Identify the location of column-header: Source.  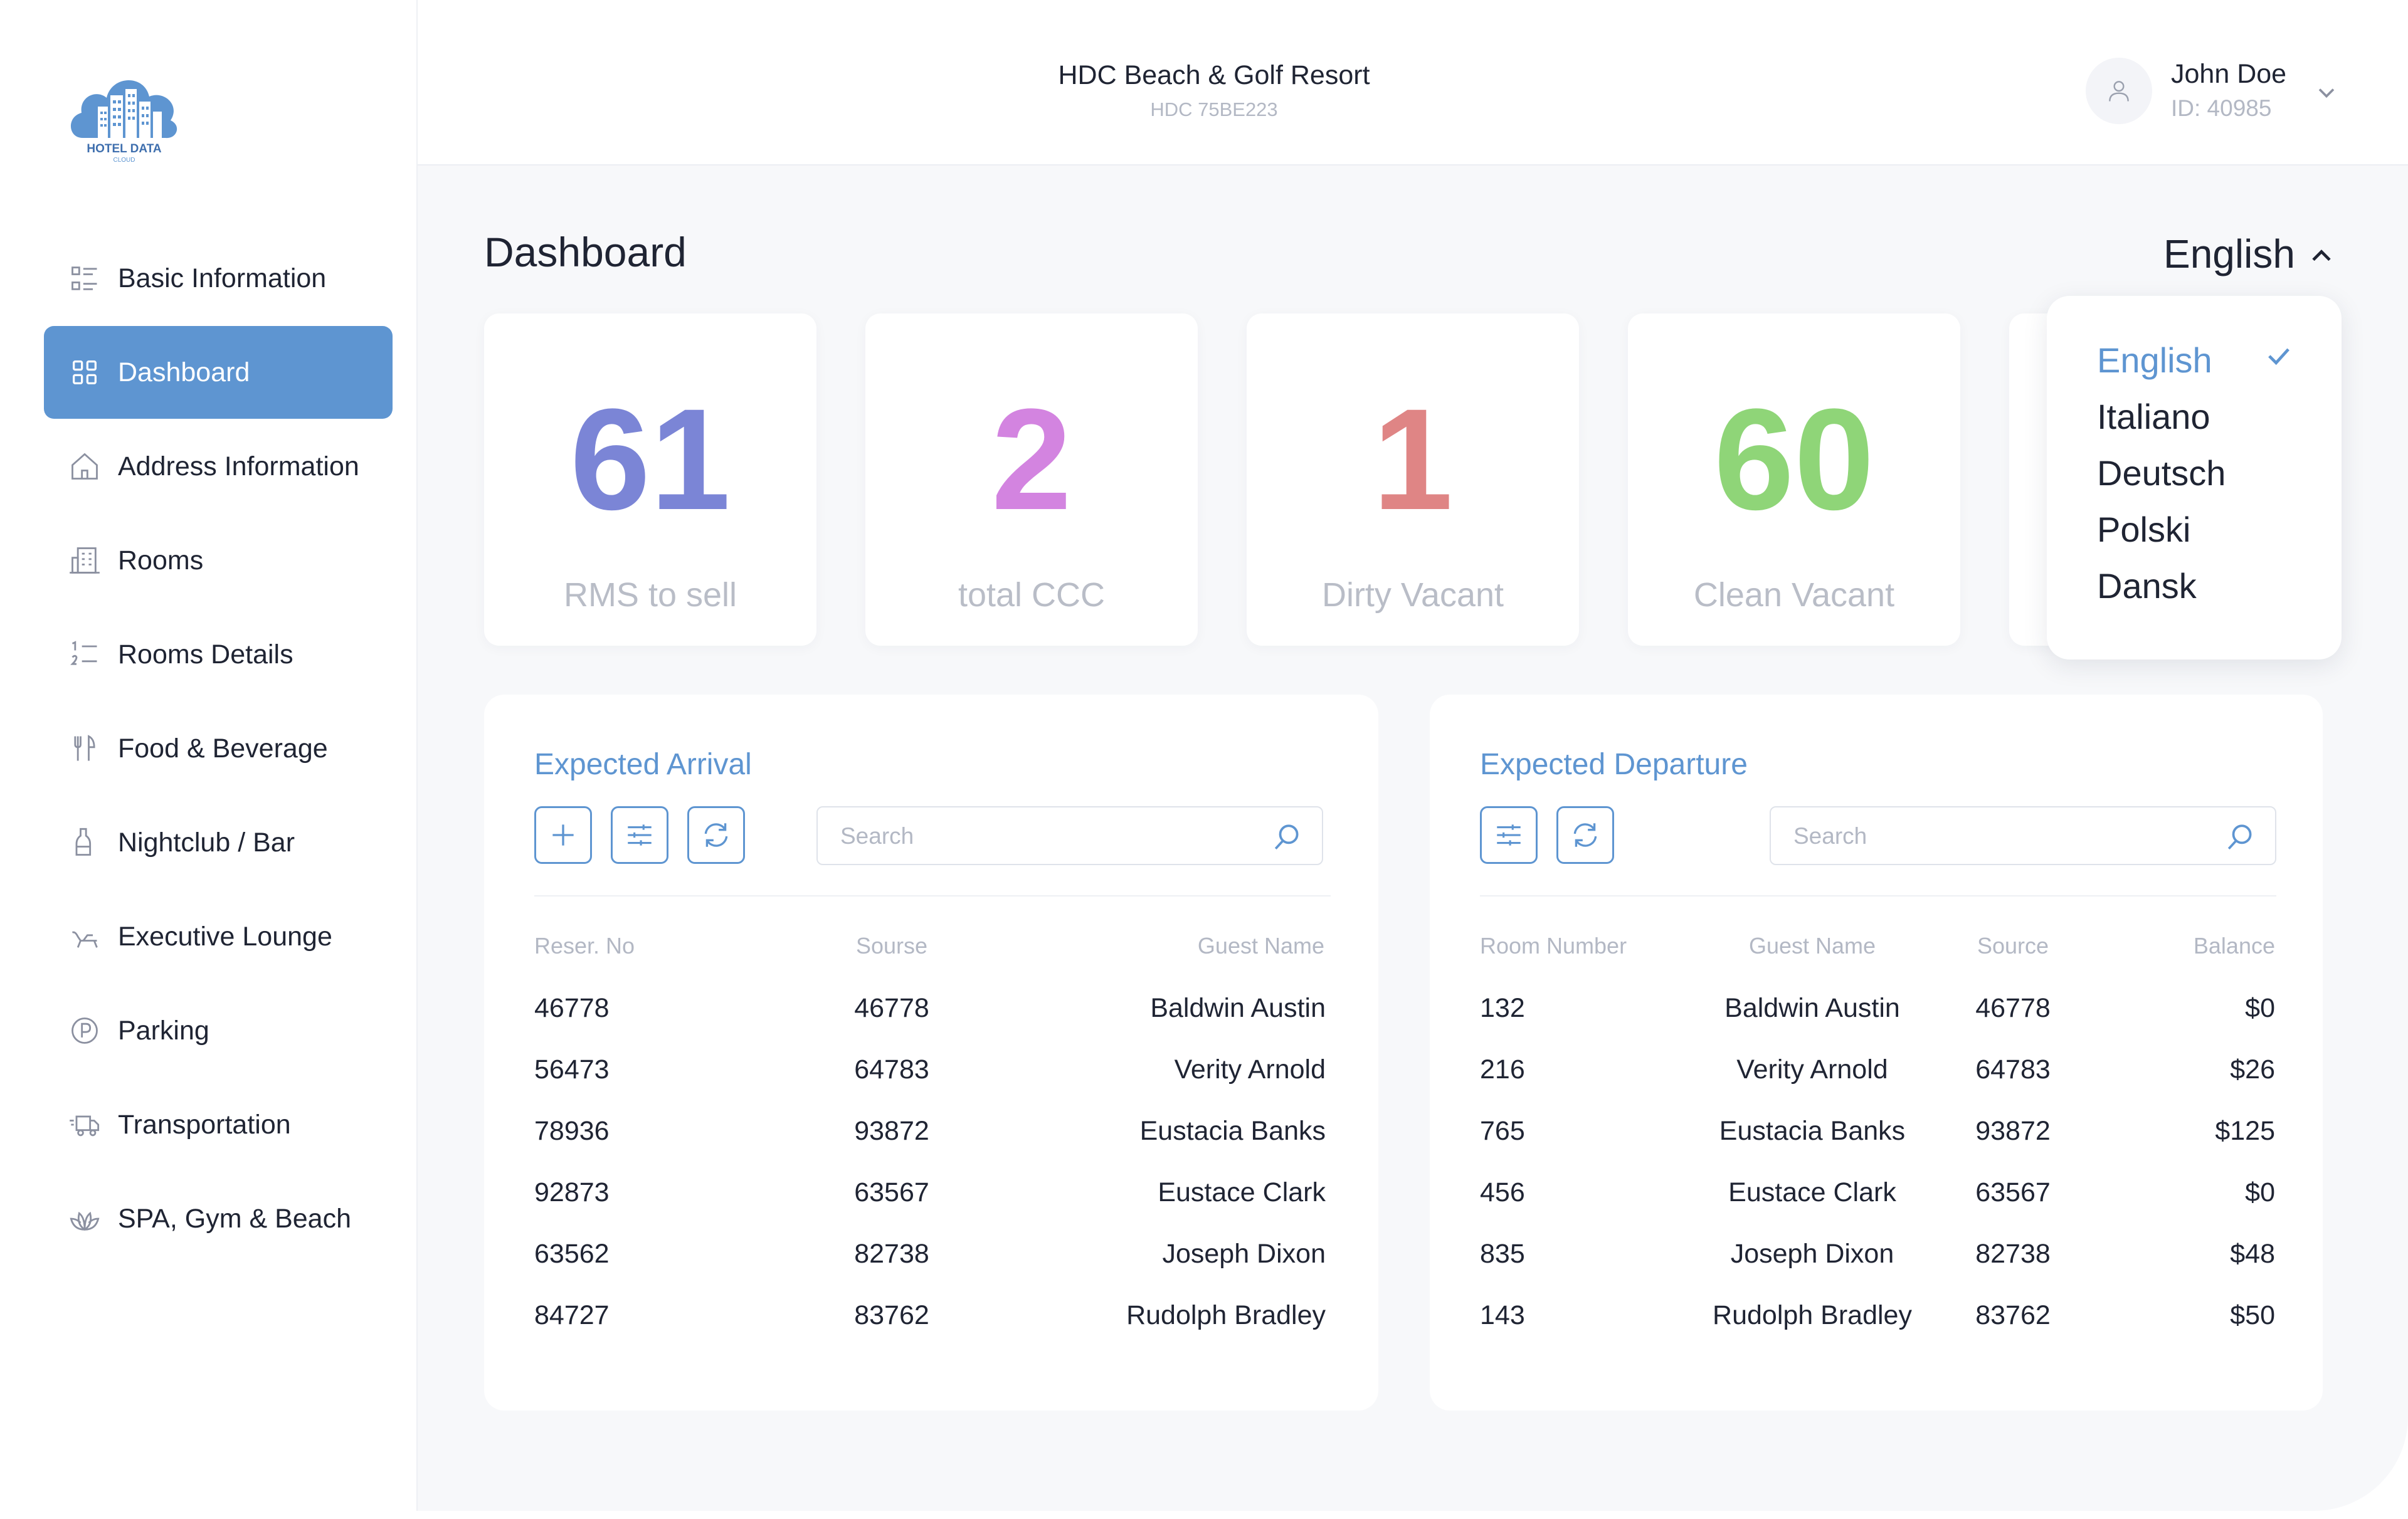
(2013, 946).